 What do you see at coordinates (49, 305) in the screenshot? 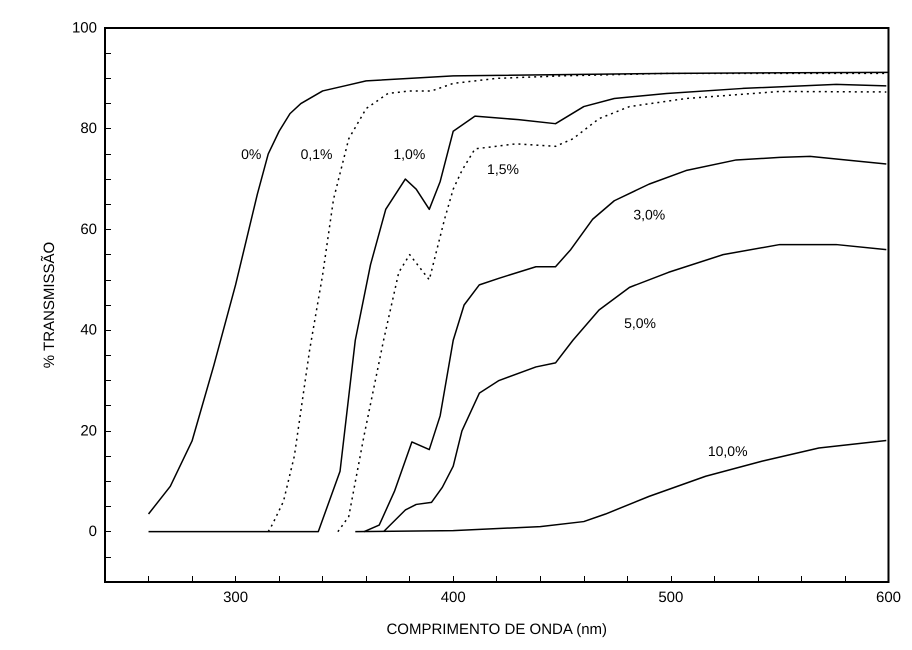
I see `y-axis-title: % TRANSMISSÃO` at bounding box center [49, 305].